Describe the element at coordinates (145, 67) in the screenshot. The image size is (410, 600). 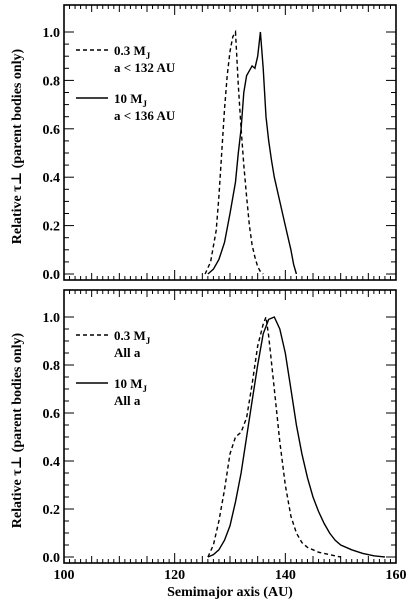
I see `legend-label-line2: a < 132 AU` at that location.